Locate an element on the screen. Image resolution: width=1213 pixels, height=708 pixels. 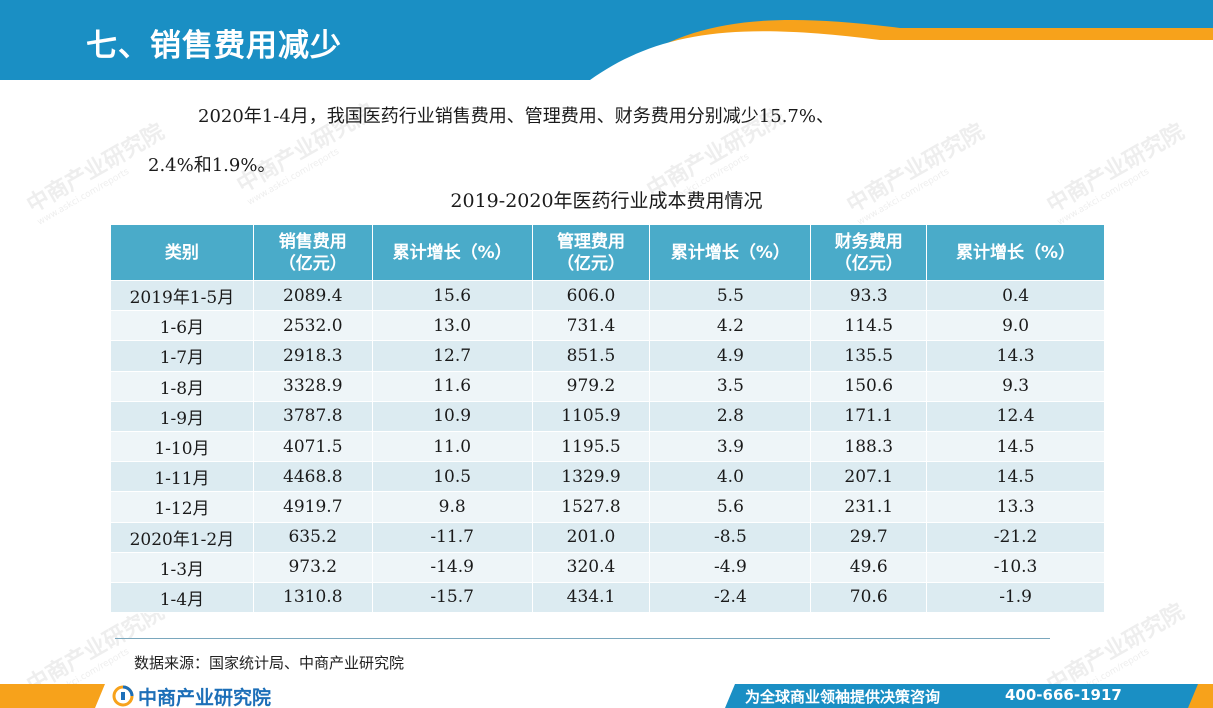
page-title: 七、销售费用减少 is located at coordinates (214, 46).